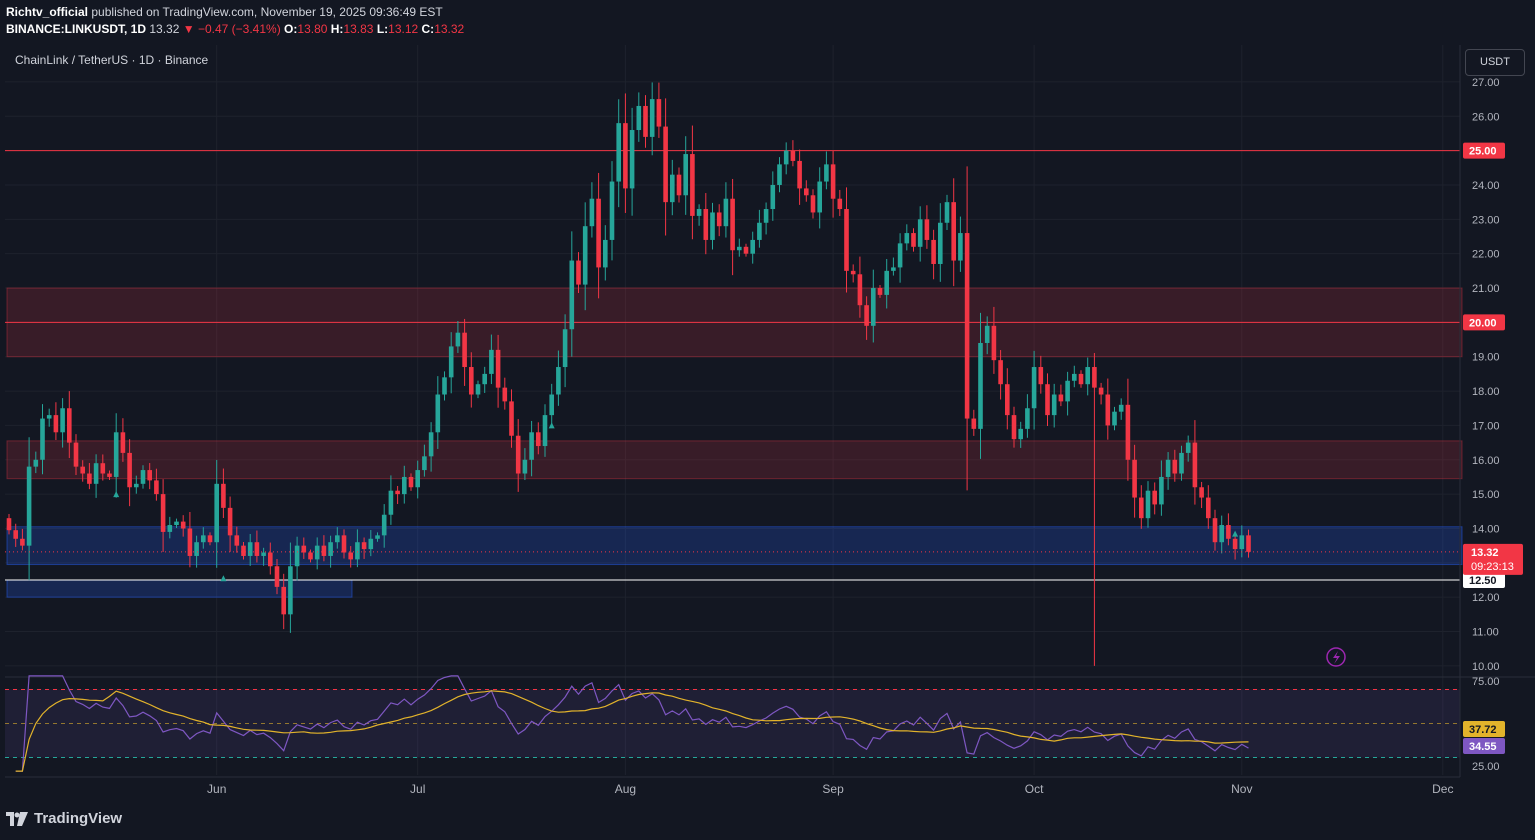 This screenshot has height=840, width=1535. I want to click on low-label: L:, so click(382, 29).